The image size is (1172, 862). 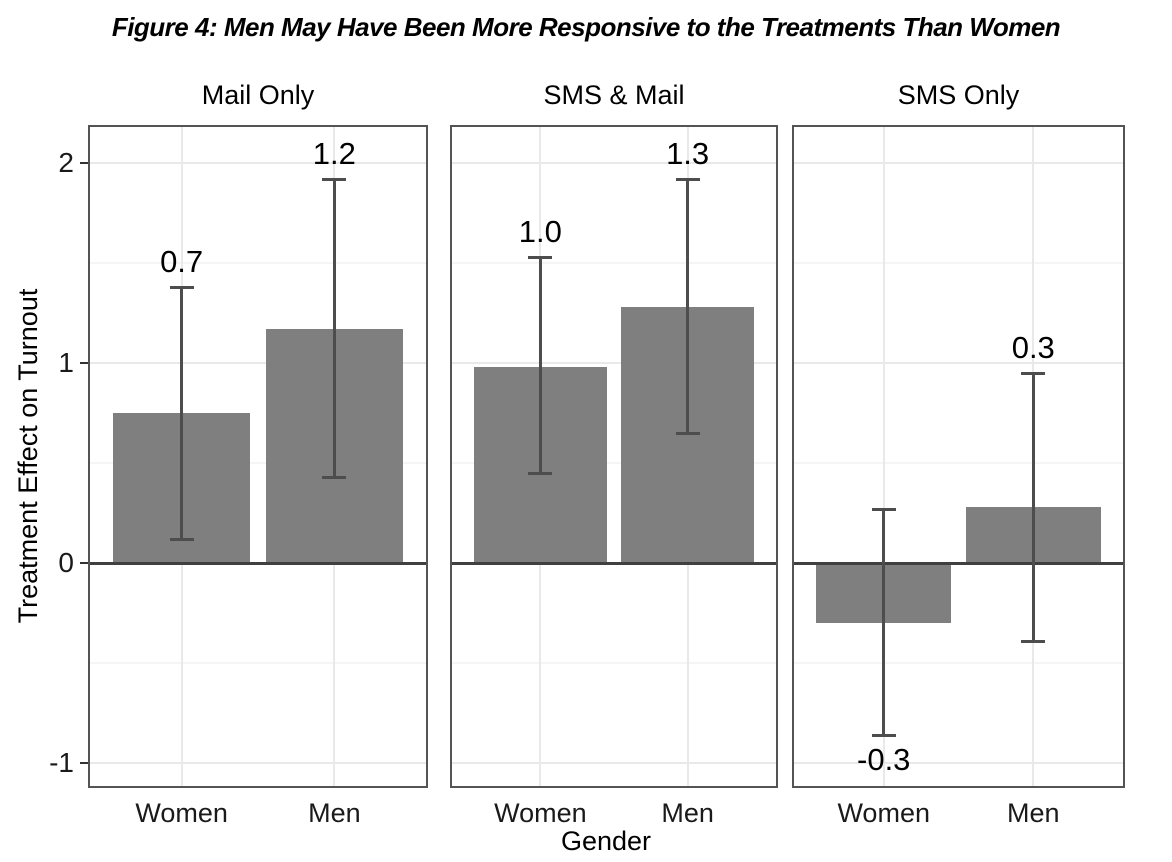 I want to click on facet-header: SMS & Mail, so click(x=614, y=95).